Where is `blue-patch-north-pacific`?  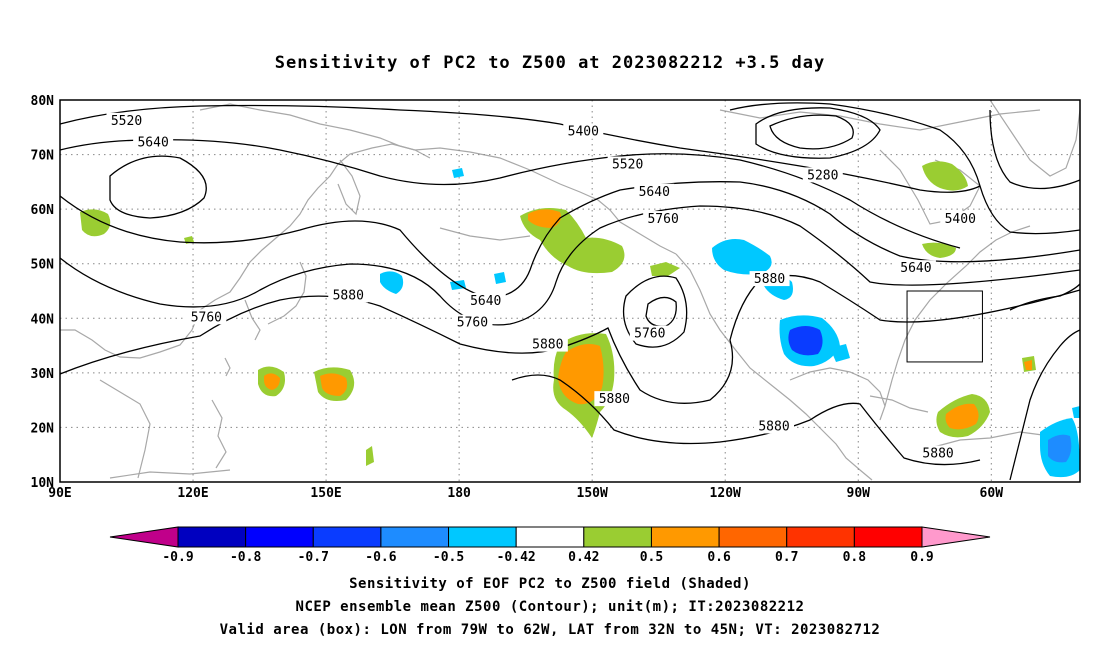 blue-patch-north-pacific is located at coordinates (458, 173).